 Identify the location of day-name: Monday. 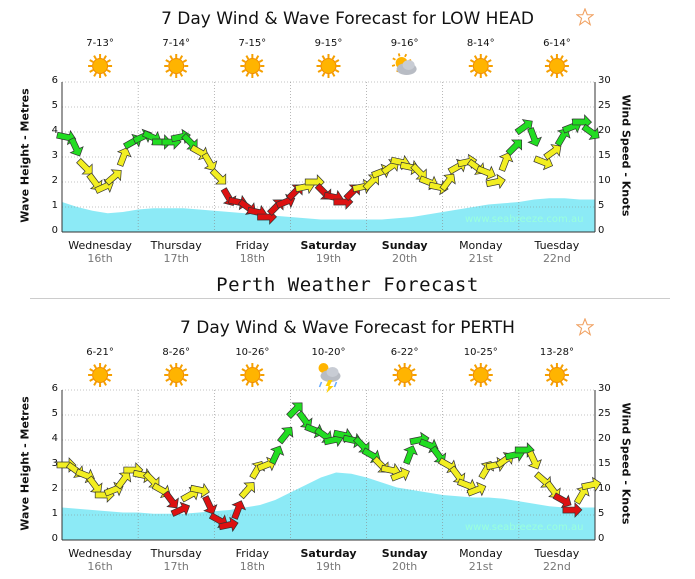
(481, 245).